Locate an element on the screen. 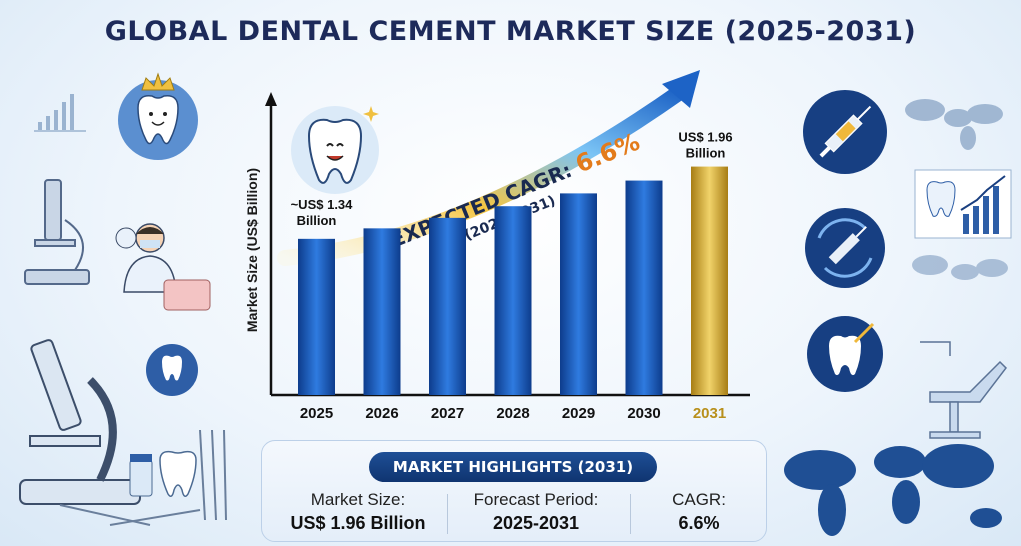 This screenshot has width=1021, height=546. growth-arrow-head is located at coordinates (681, 89).